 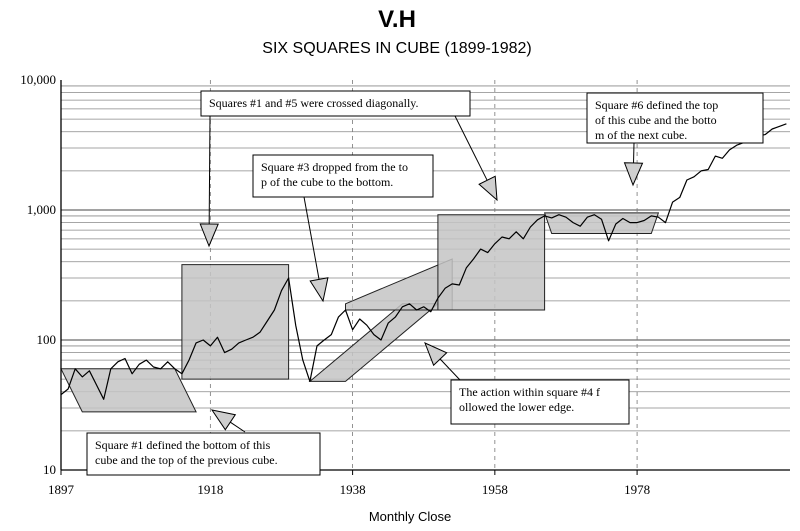 What do you see at coordinates (396, 48) in the screenshot?
I see `chart-subtitle: SIX SQUARES IN CUBE (1899-1982)` at bounding box center [396, 48].